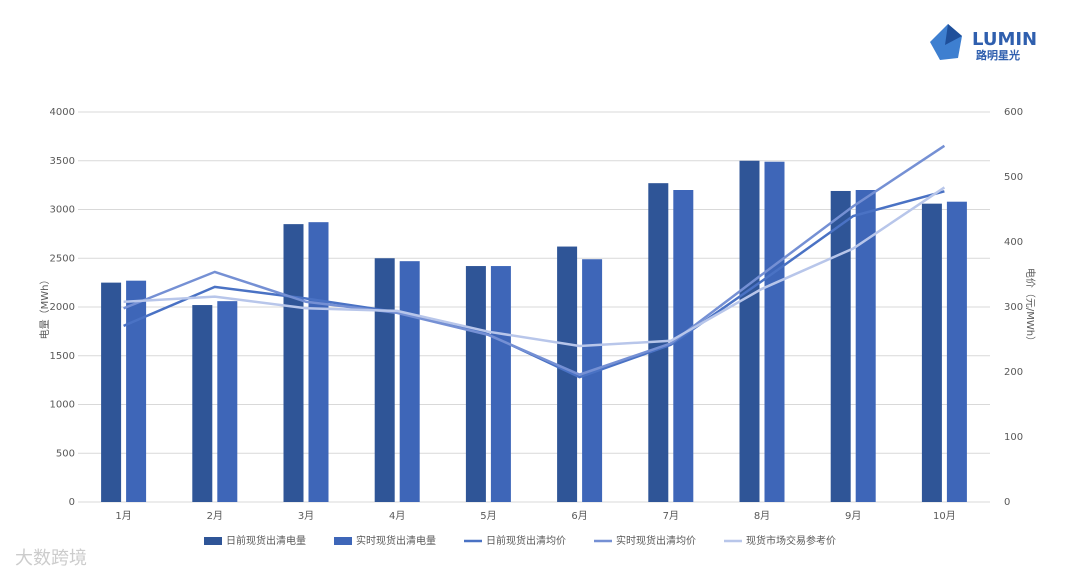  What do you see at coordinates (306, 516) in the screenshot?
I see `x-tick-label: 3月` at bounding box center [306, 516].